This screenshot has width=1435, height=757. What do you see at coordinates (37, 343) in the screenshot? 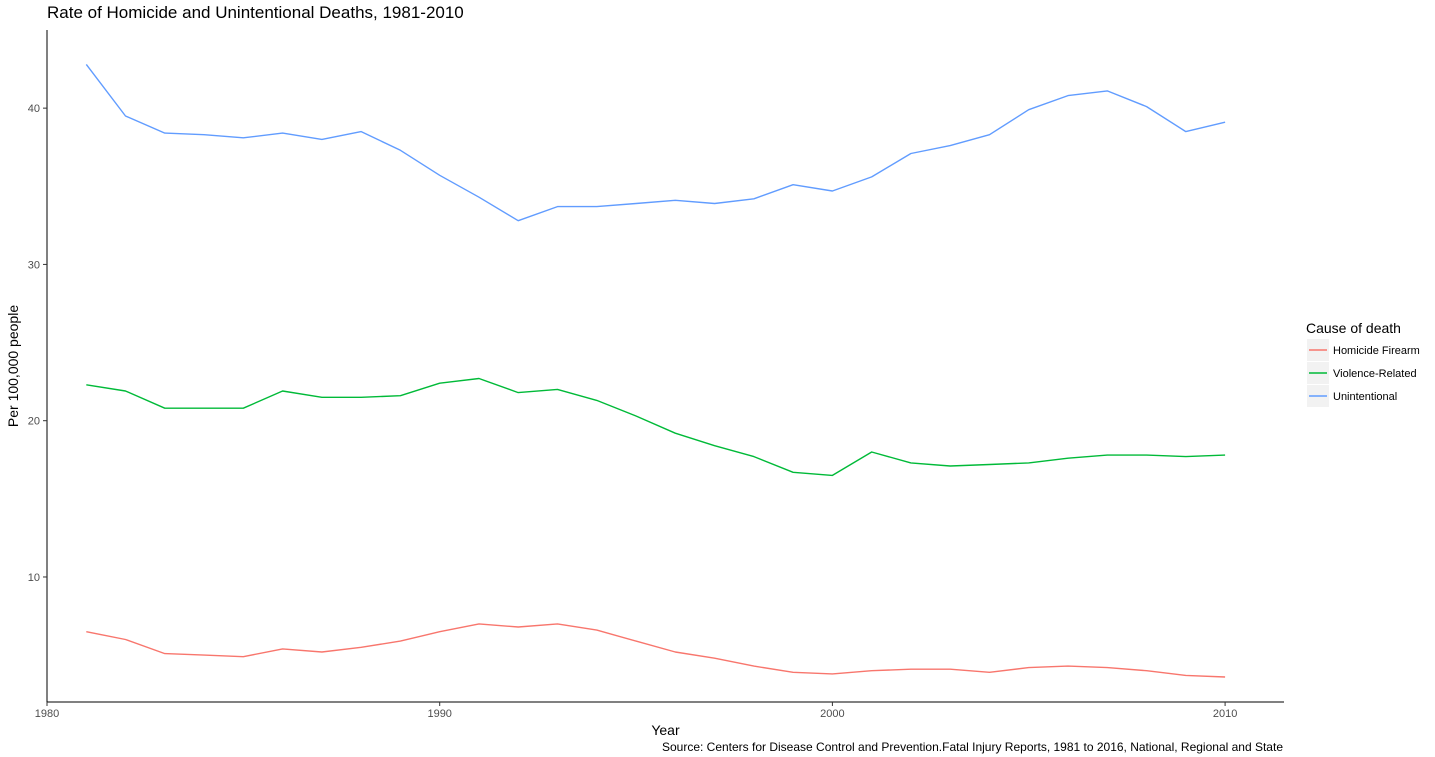
I see `y-axis-ticks: 10 20 30 40` at bounding box center [37, 343].